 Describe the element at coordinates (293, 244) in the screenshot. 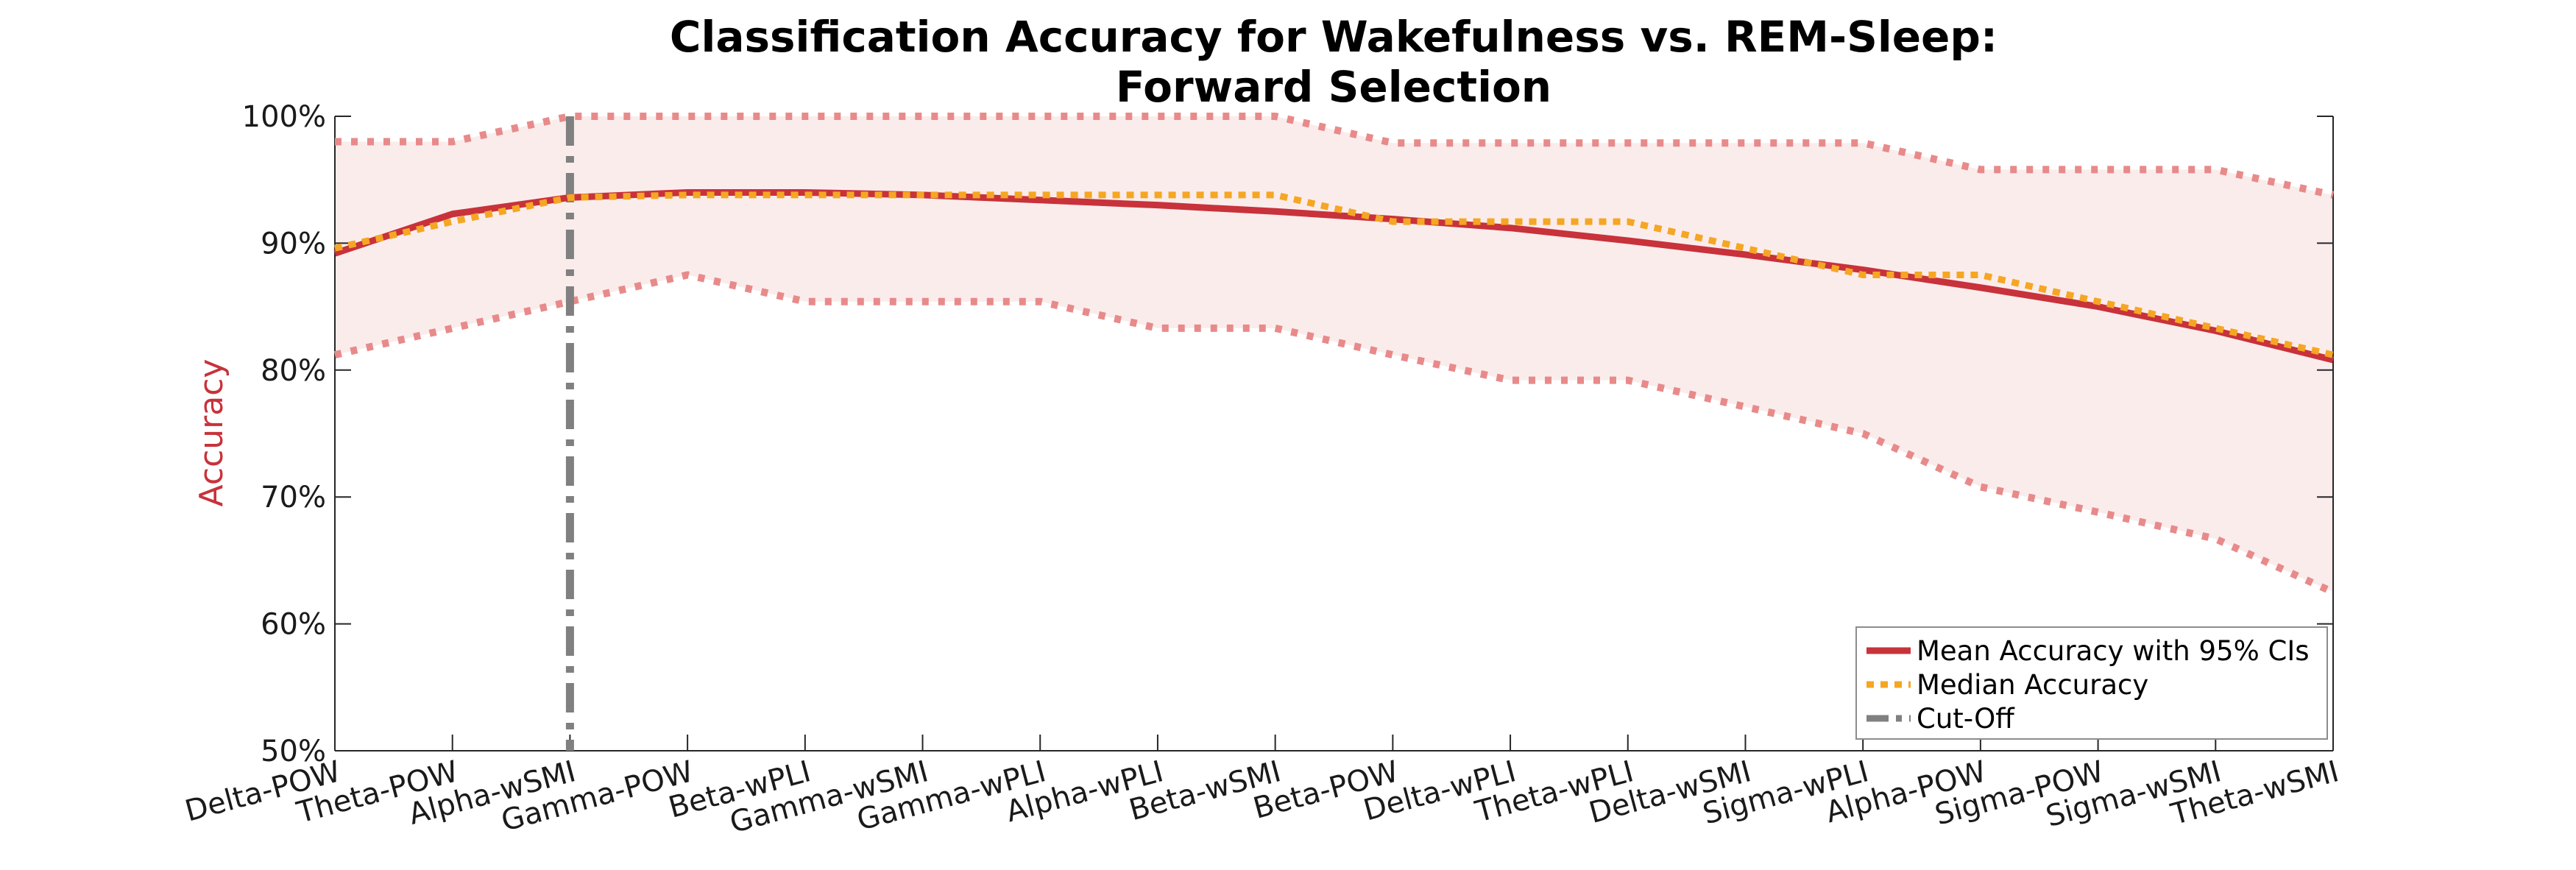

I see `y-tick-label: 90%` at that location.